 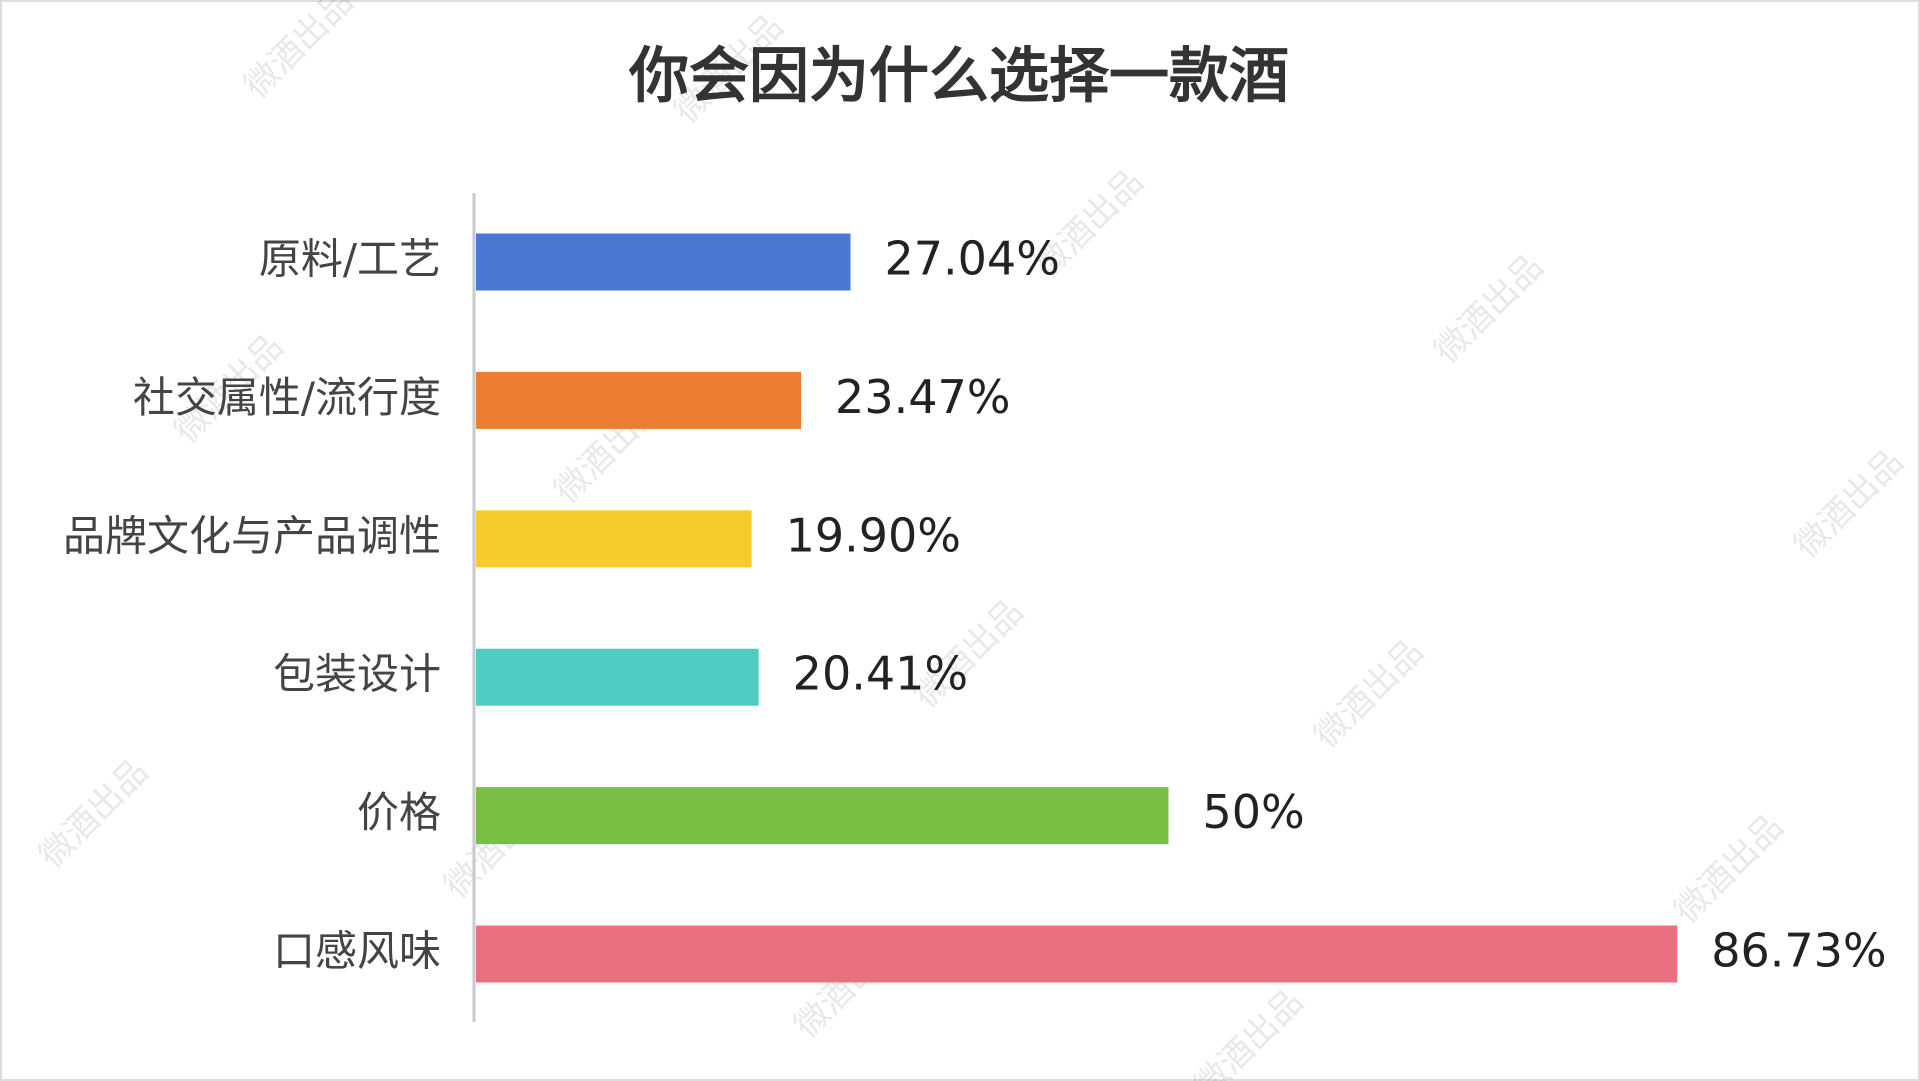 What do you see at coordinates (350, 259) in the screenshot?
I see `category-label: 原料/工艺` at bounding box center [350, 259].